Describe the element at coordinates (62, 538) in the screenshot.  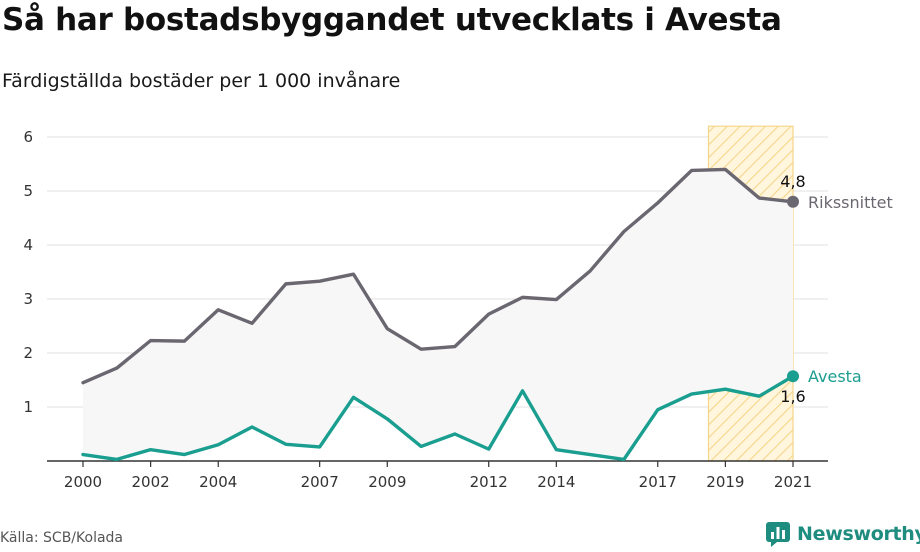
I see `source-note: Källa: SCB/Kolada` at that location.